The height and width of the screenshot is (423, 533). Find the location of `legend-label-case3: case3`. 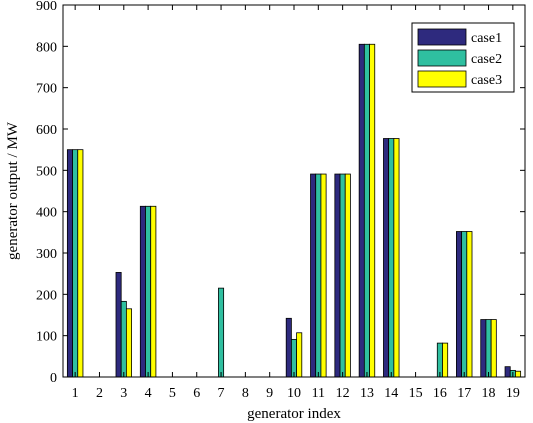

legend-label-case3: case3 is located at coordinates (486, 80).